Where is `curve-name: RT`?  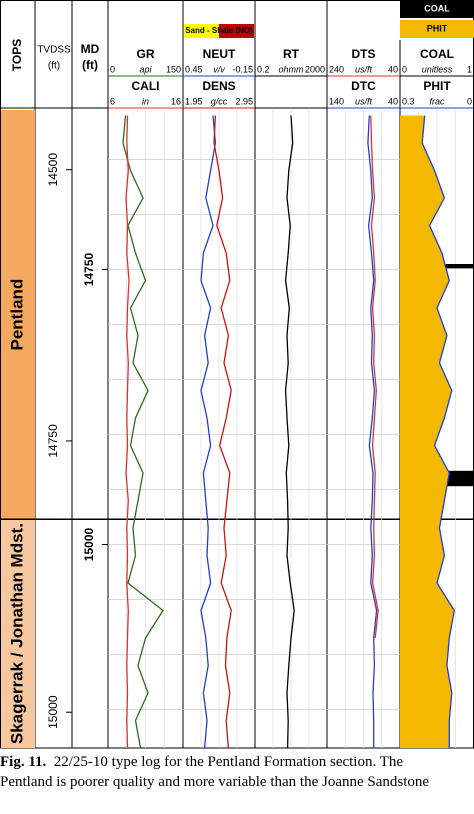
curve-name: RT is located at coordinates (291, 54).